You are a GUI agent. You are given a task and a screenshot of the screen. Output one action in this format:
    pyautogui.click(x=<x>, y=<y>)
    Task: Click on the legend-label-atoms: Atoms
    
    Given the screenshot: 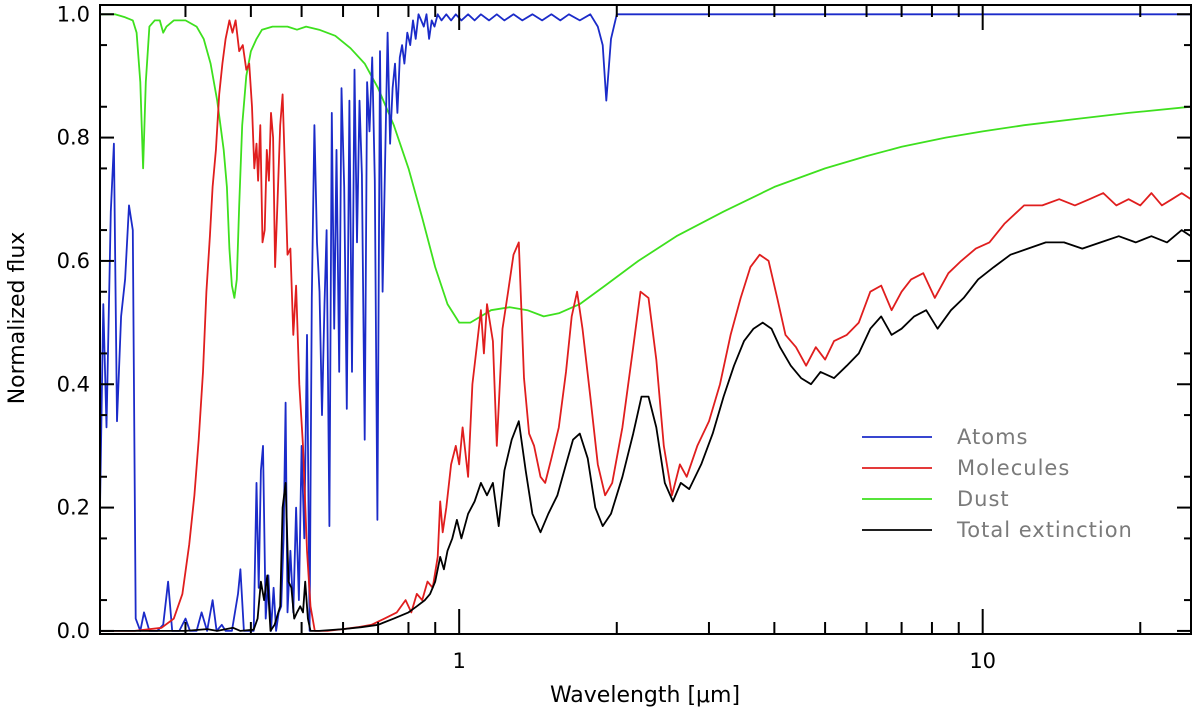 What is the action you would take?
    pyautogui.click(x=992, y=437)
    